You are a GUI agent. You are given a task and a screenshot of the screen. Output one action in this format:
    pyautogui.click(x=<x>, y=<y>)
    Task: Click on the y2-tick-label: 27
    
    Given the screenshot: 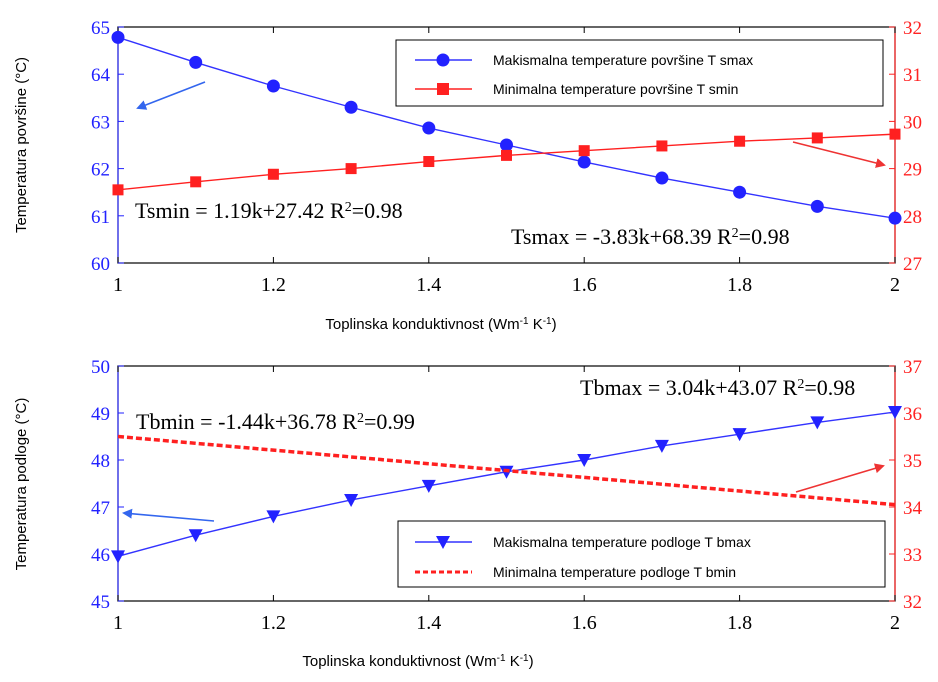 What is the action you would take?
    pyautogui.click(x=912, y=264)
    